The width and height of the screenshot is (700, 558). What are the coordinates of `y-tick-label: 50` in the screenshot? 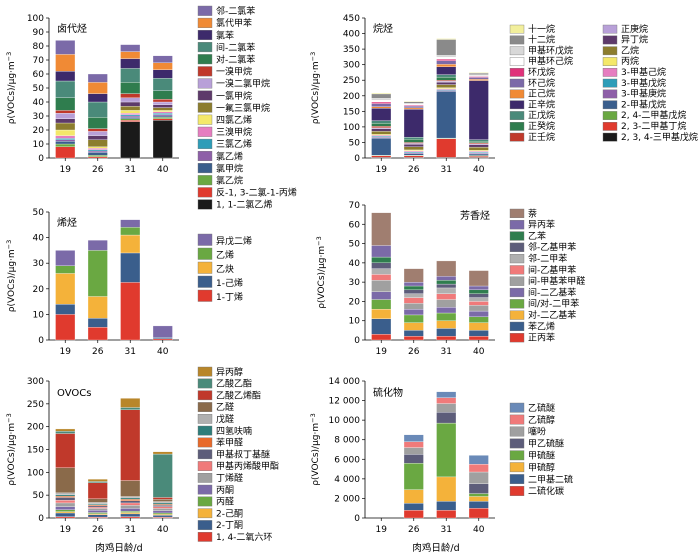 It's located at (39, 89).